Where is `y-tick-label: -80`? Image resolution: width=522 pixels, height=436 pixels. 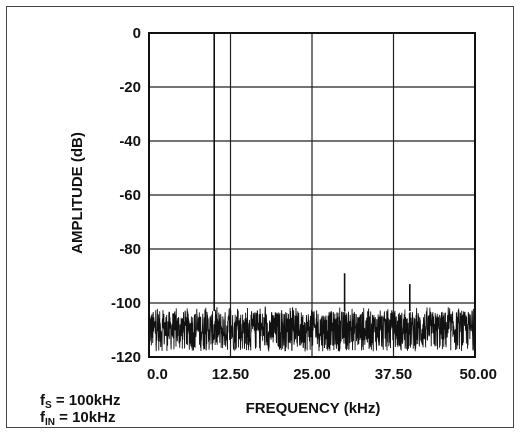 y-tick-label: -80 is located at coordinates (130, 249).